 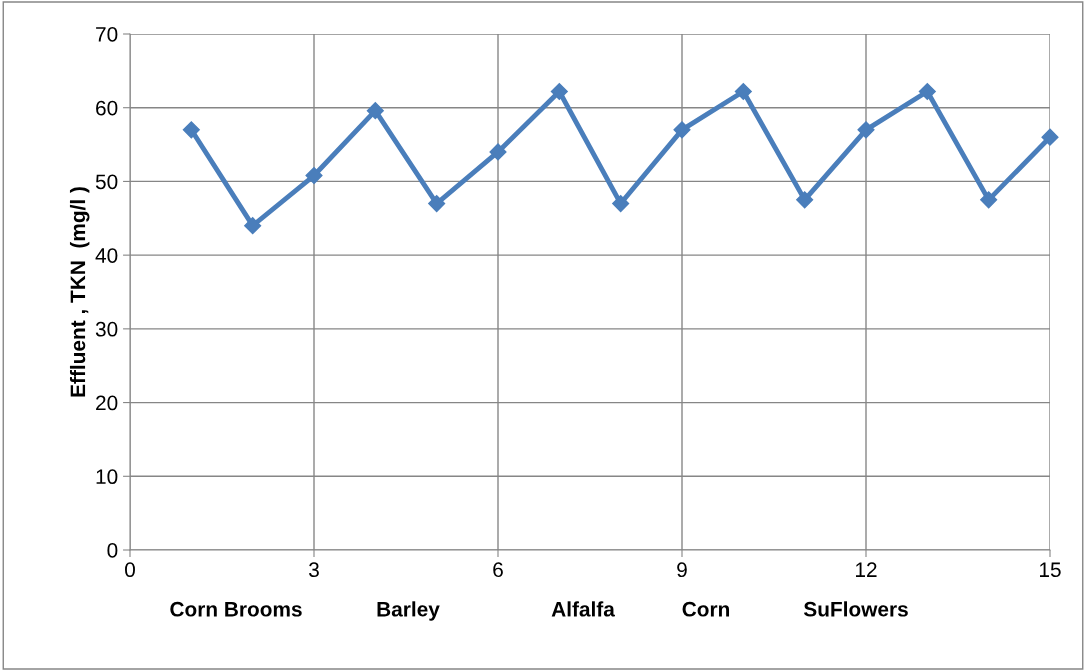 I want to click on y-tick-label: 20, so click(x=107, y=403).